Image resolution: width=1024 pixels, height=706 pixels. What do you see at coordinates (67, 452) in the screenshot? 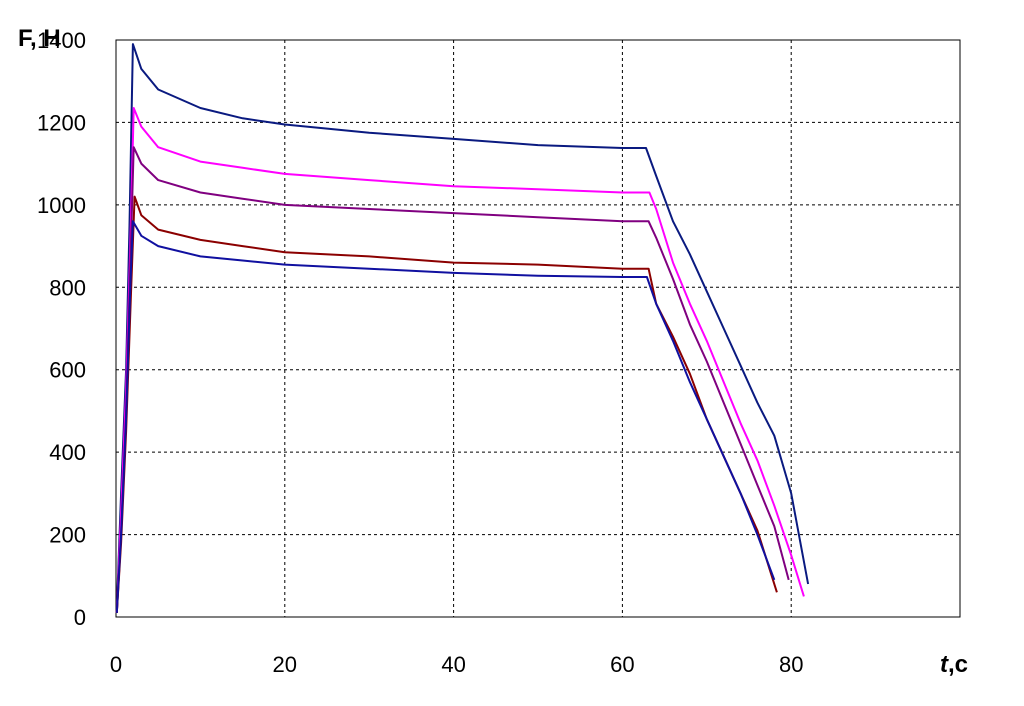
I see `y-tick-label: 400` at bounding box center [67, 452].